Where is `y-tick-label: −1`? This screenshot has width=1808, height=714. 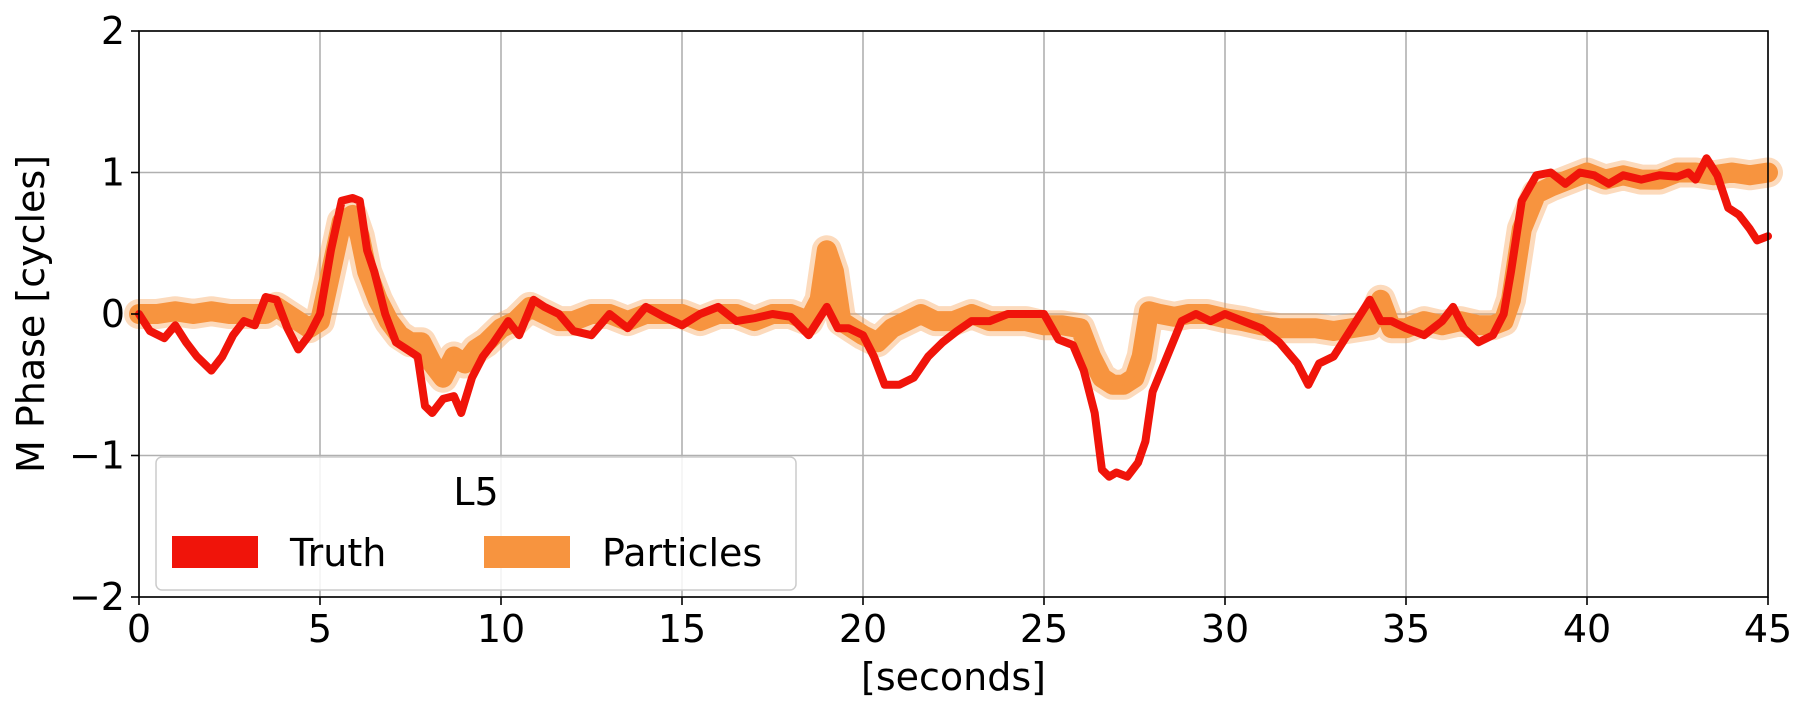
y-tick-label: −1 is located at coordinates (97, 456).